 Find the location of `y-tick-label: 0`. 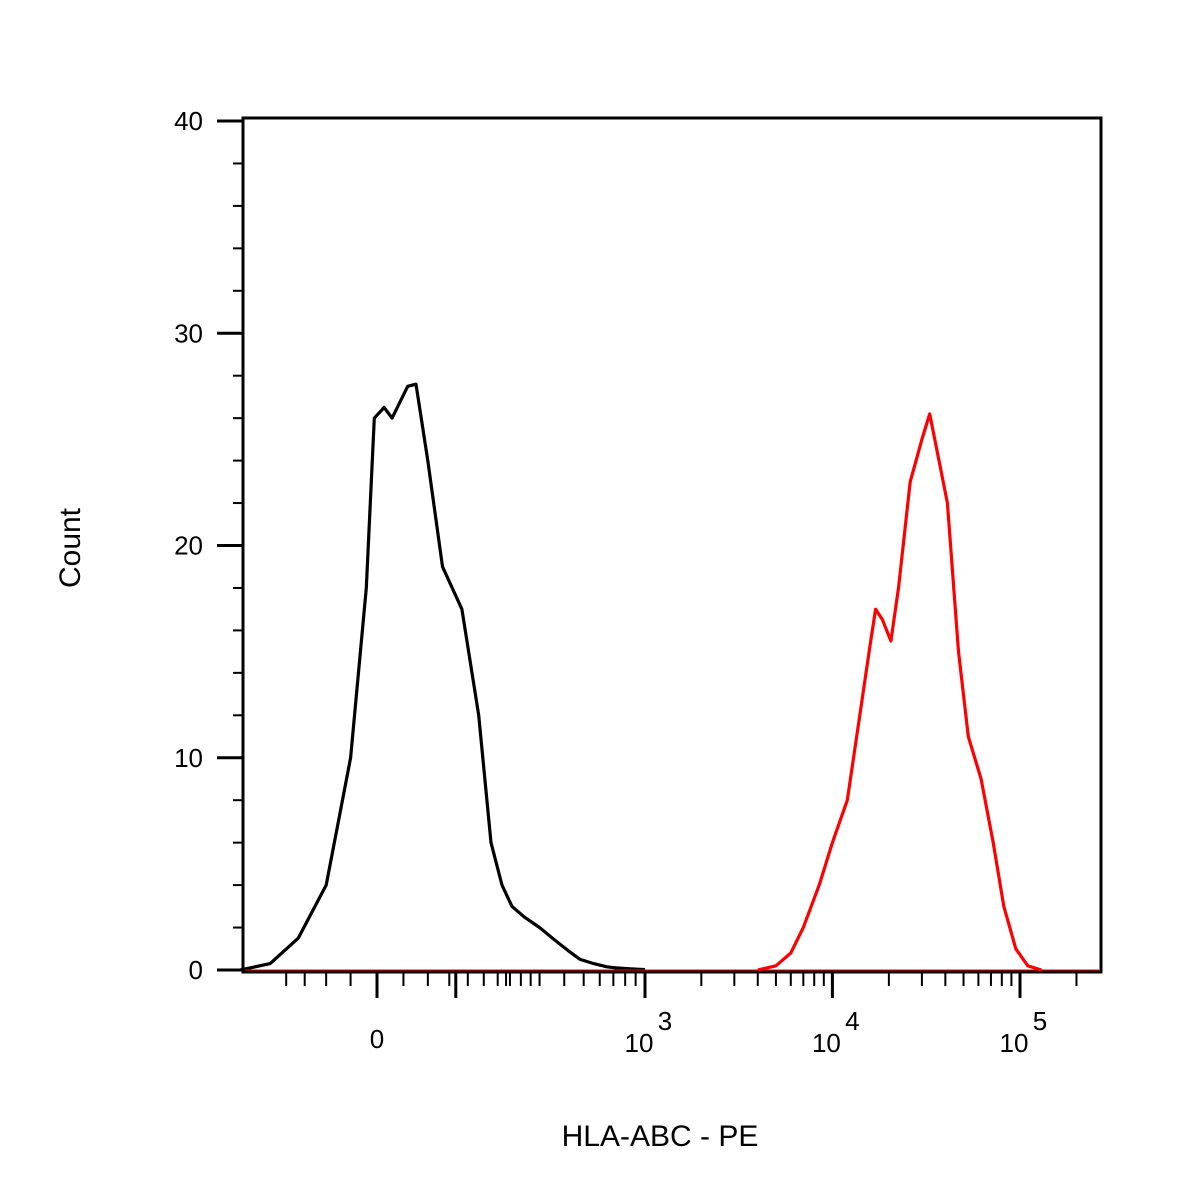

y-tick-label: 0 is located at coordinates (196, 970).